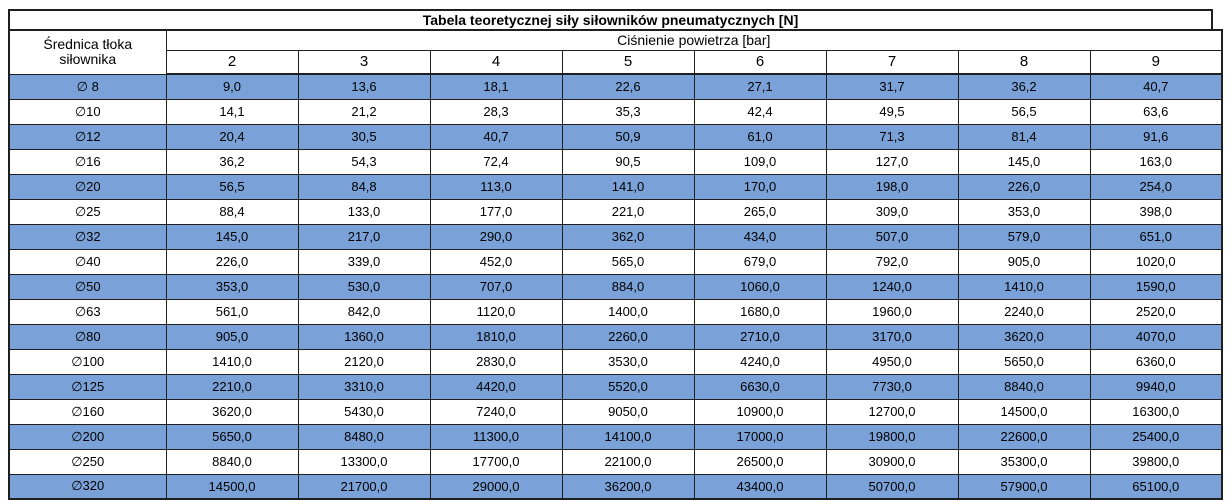 This screenshot has height=501, width=1232. I want to click on force-value-cell: 18,1, so click(496, 86).